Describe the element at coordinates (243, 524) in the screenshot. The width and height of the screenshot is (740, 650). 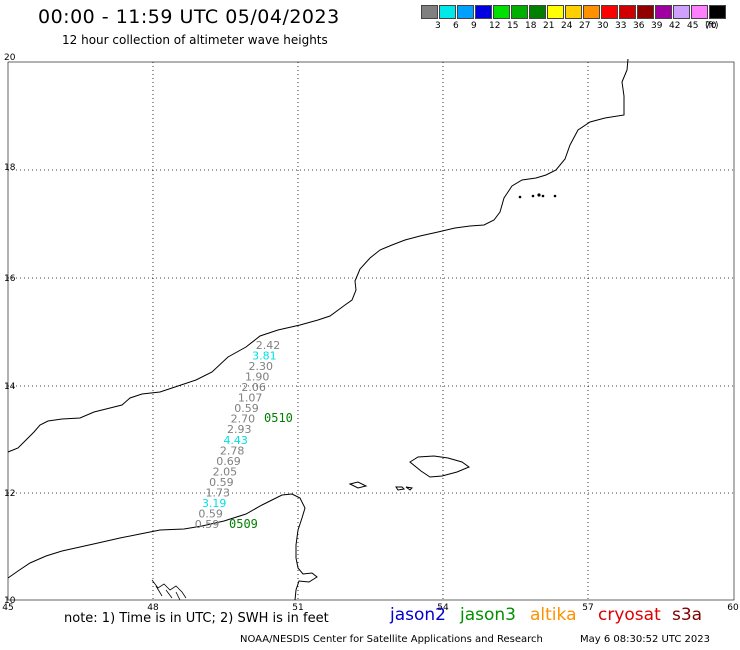
I see `pass-time-label: 0509` at that location.